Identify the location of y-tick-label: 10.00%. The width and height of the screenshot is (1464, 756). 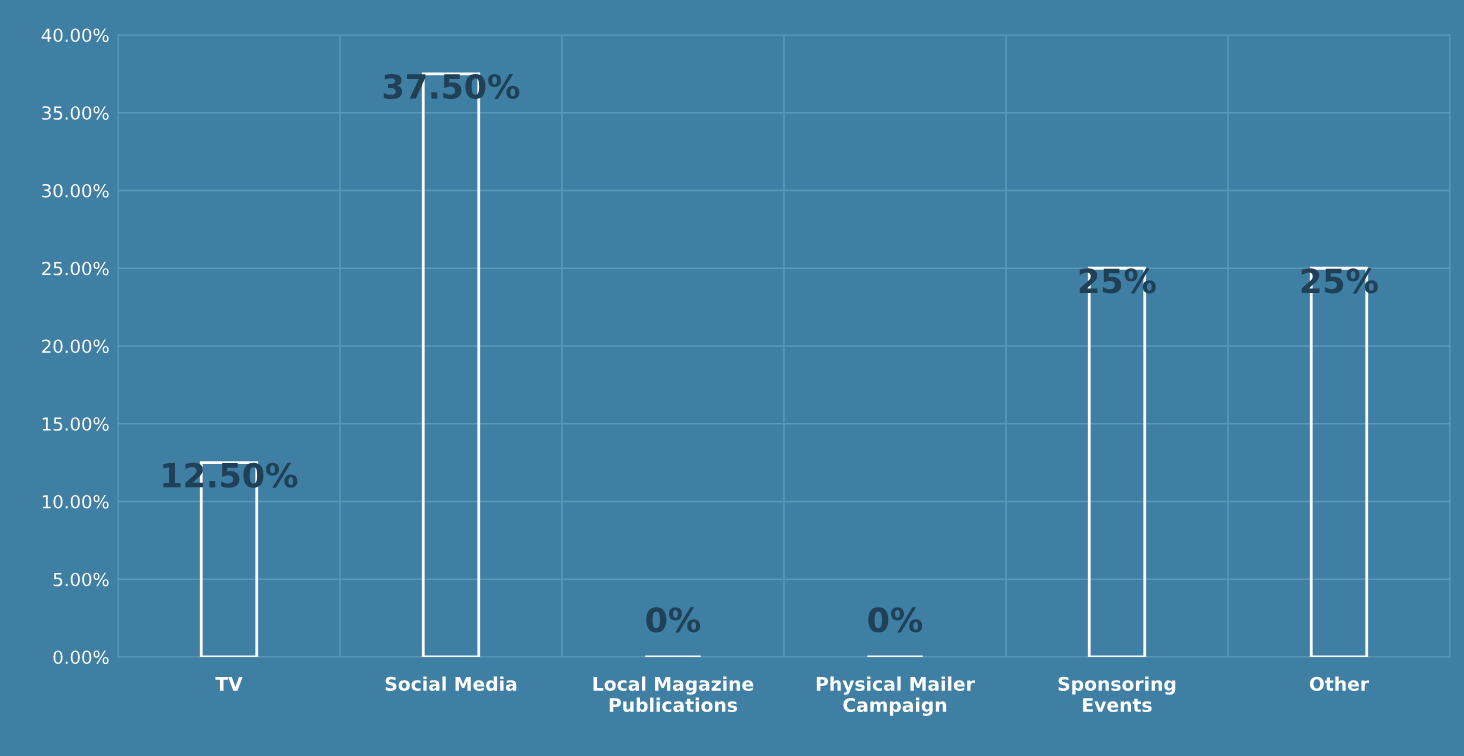
(75, 501).